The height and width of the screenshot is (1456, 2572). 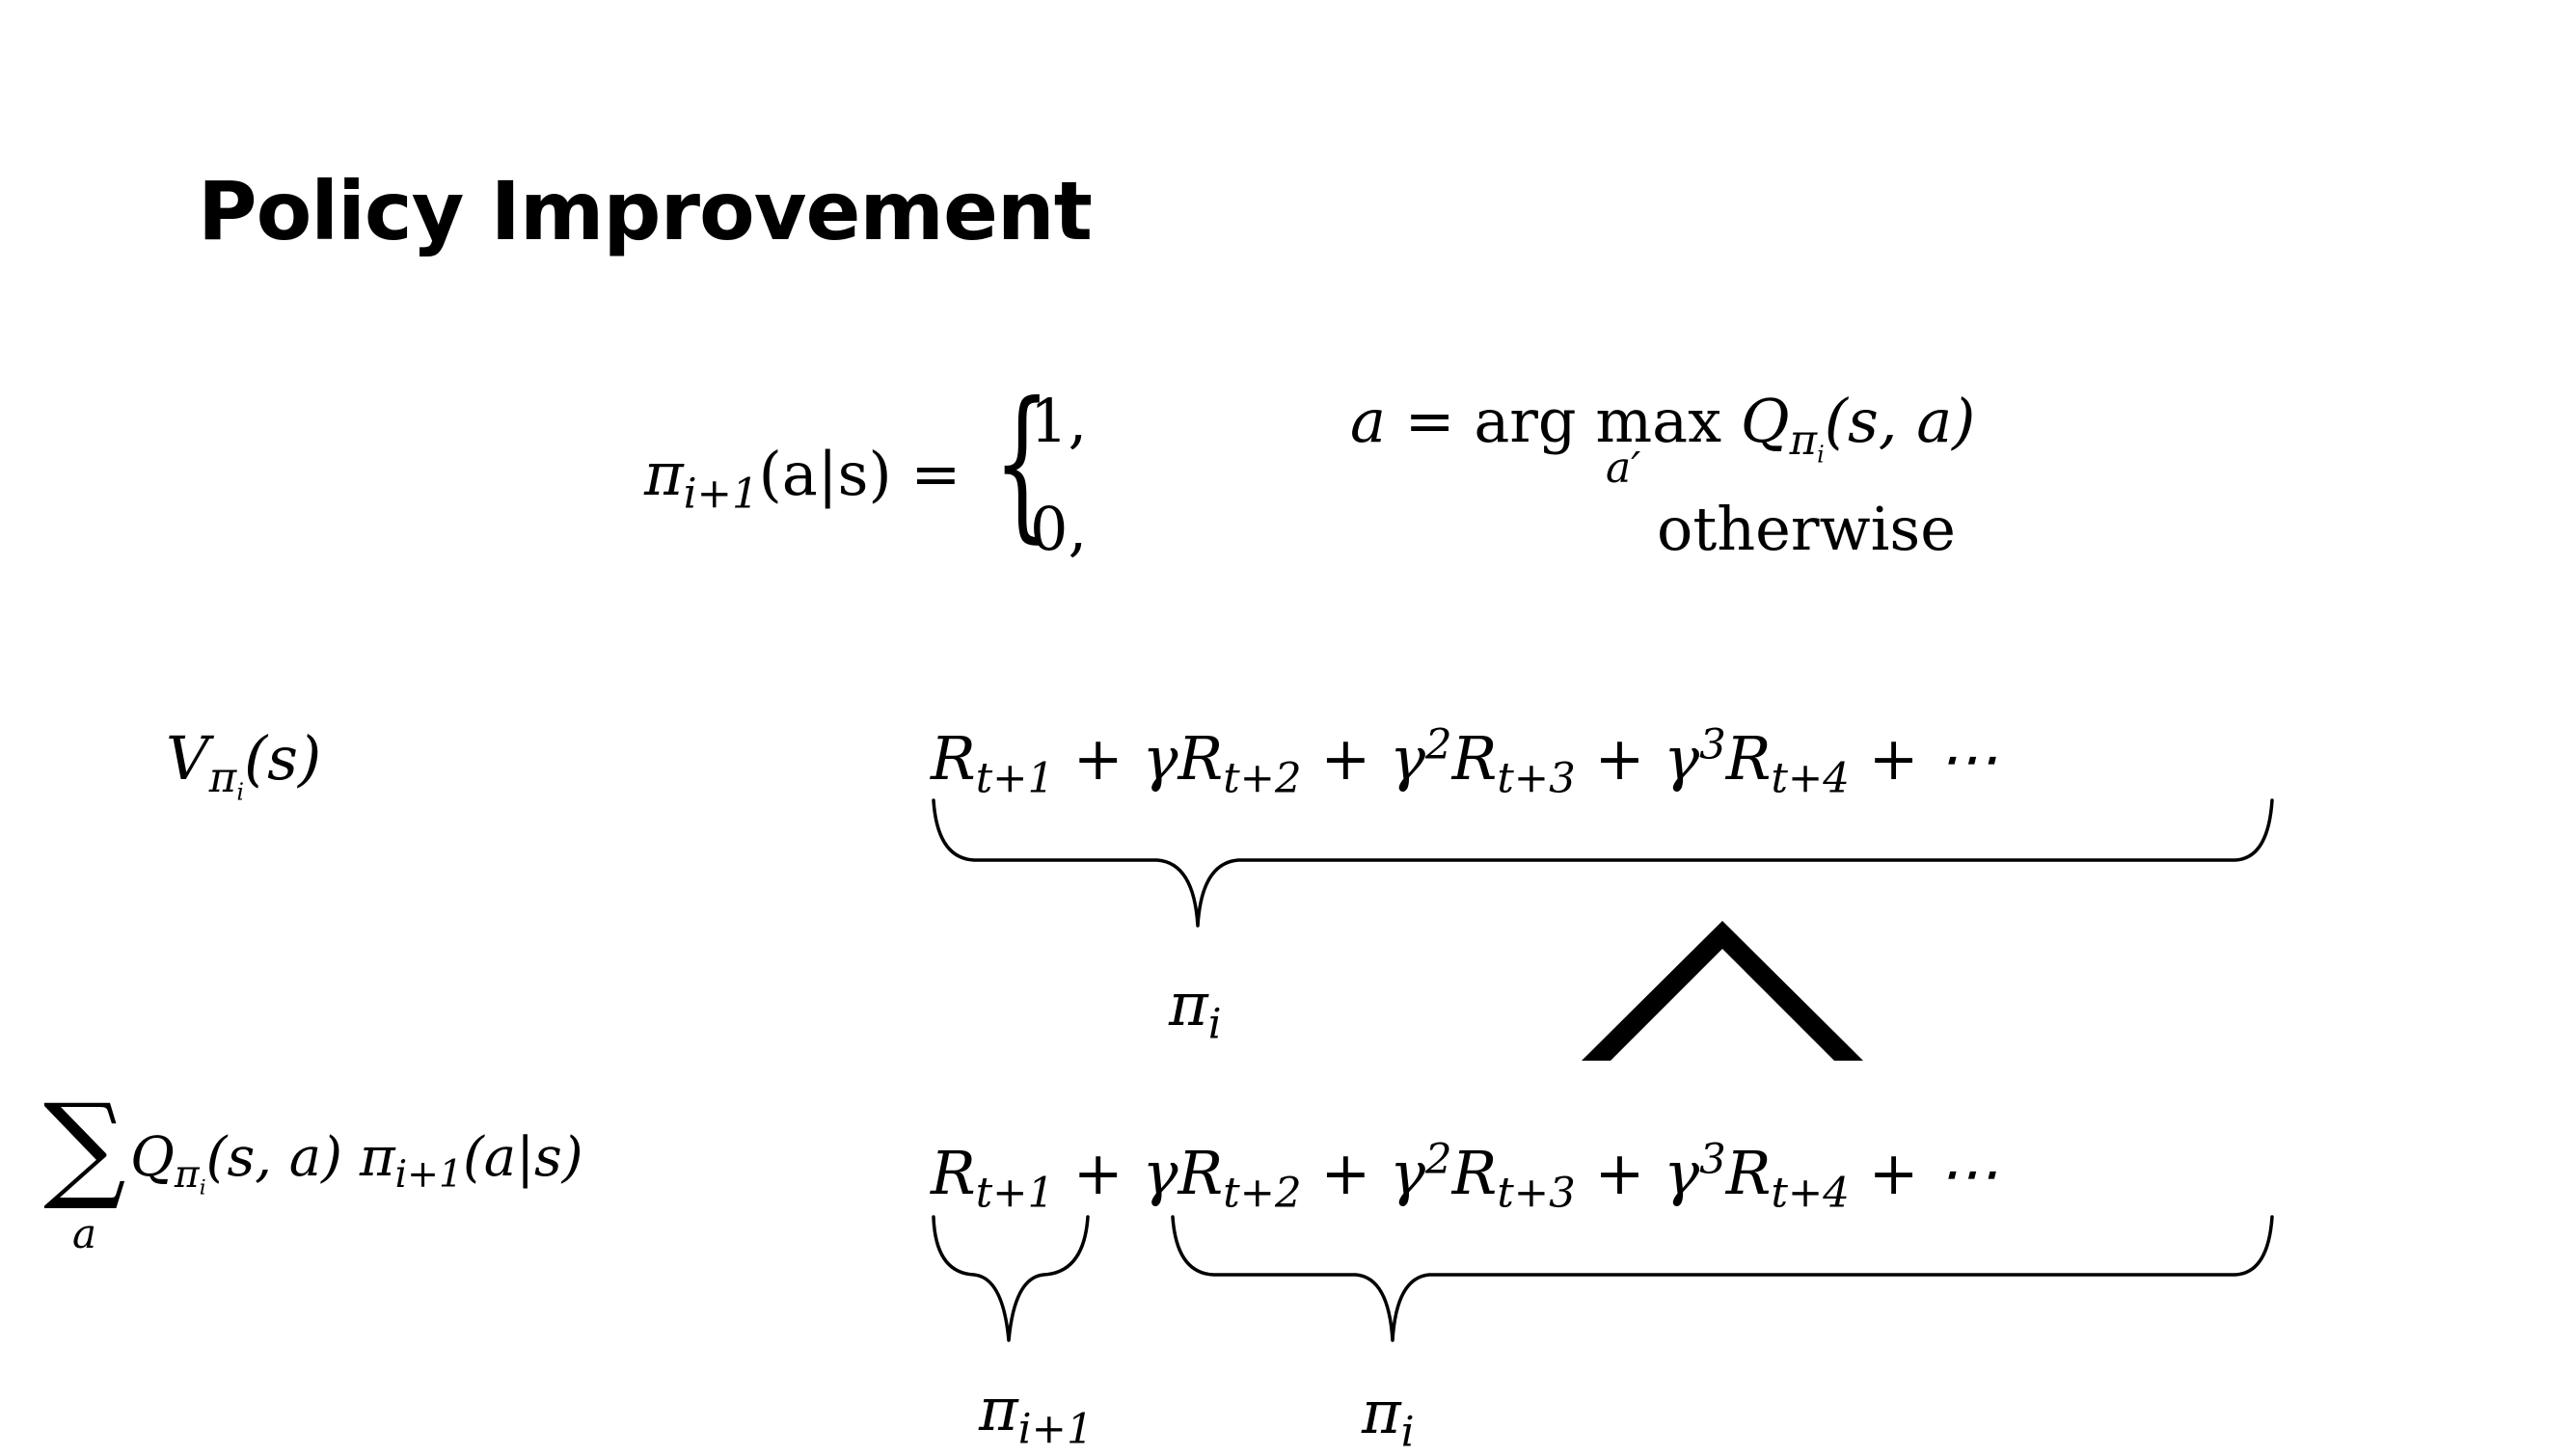 What do you see at coordinates (1022, 462) in the screenshot?
I see `cases-brace: {` at bounding box center [1022, 462].